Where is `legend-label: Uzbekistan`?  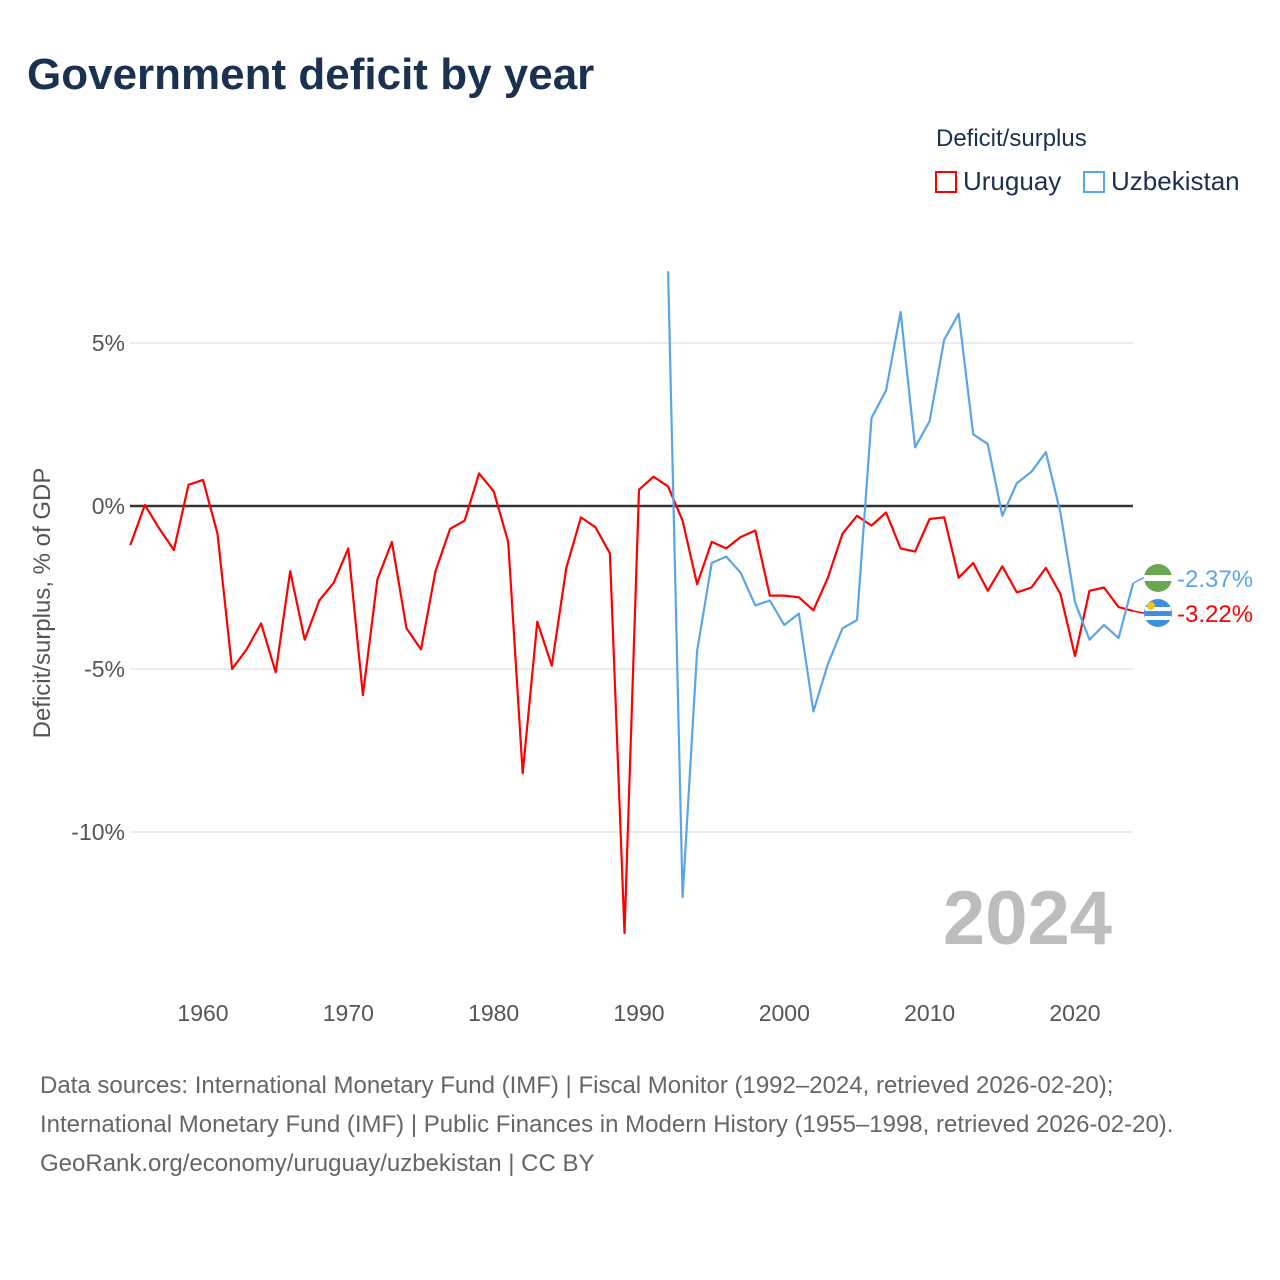
legend-label: Uzbekistan is located at coordinates (1175, 181).